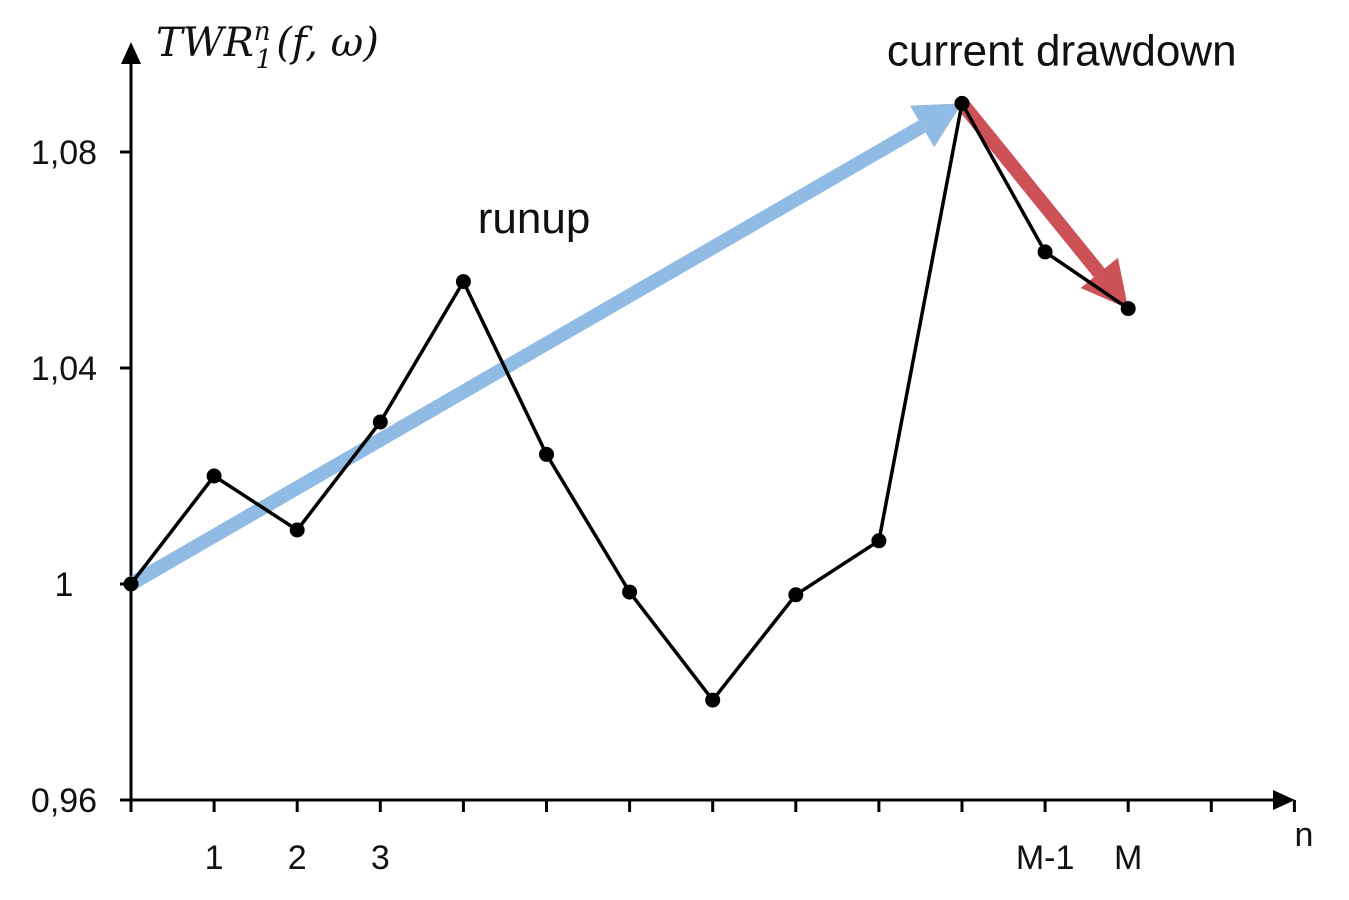 The height and width of the screenshot is (900, 1349). What do you see at coordinates (131, 53) in the screenshot?
I see `y-axis-arrowhead` at bounding box center [131, 53].